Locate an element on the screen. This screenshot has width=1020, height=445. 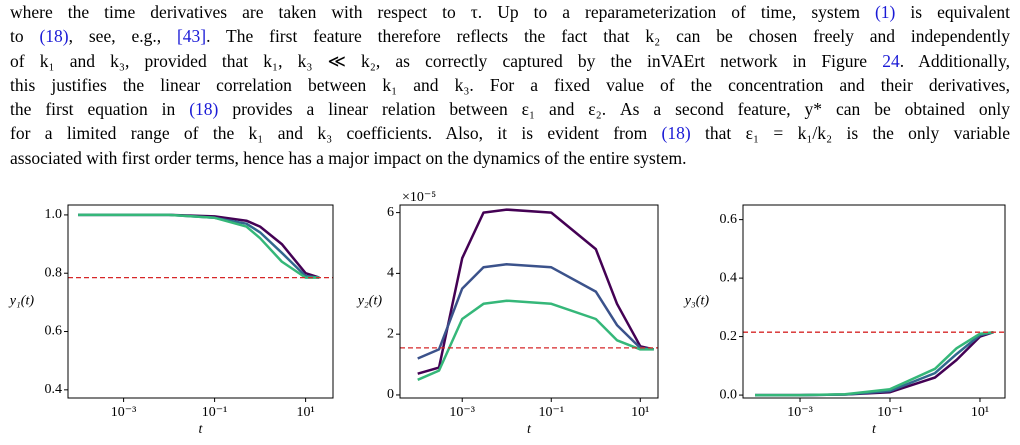
text: to is located at coordinates (25, 36).